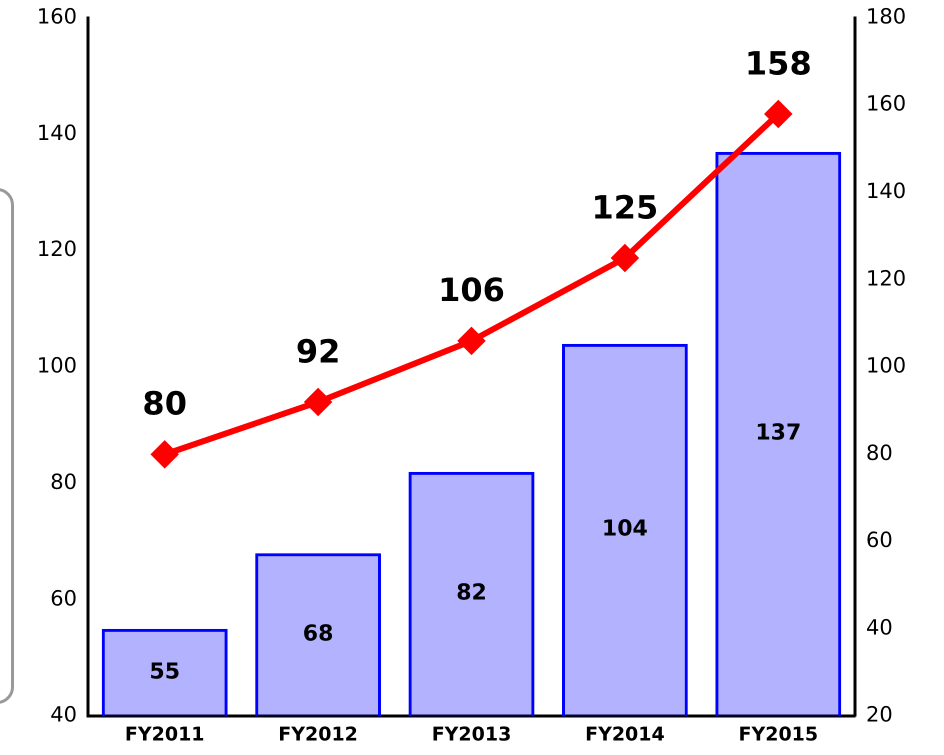 This screenshot has height=755, width=944. I want to click on y2-tick-label: 20, so click(879, 714).